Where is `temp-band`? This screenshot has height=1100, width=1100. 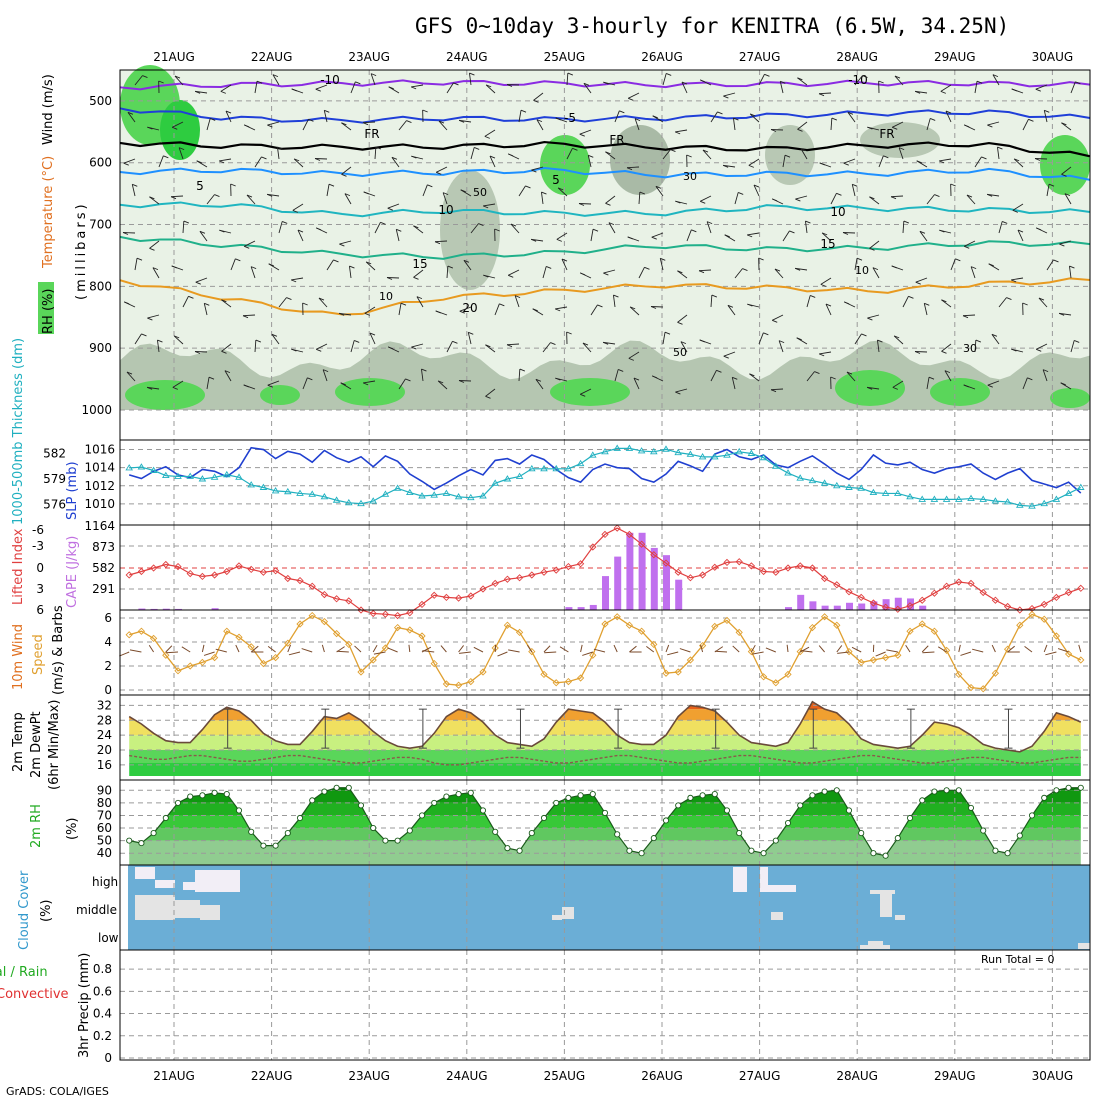
temp-band is located at coordinates (605, 756).